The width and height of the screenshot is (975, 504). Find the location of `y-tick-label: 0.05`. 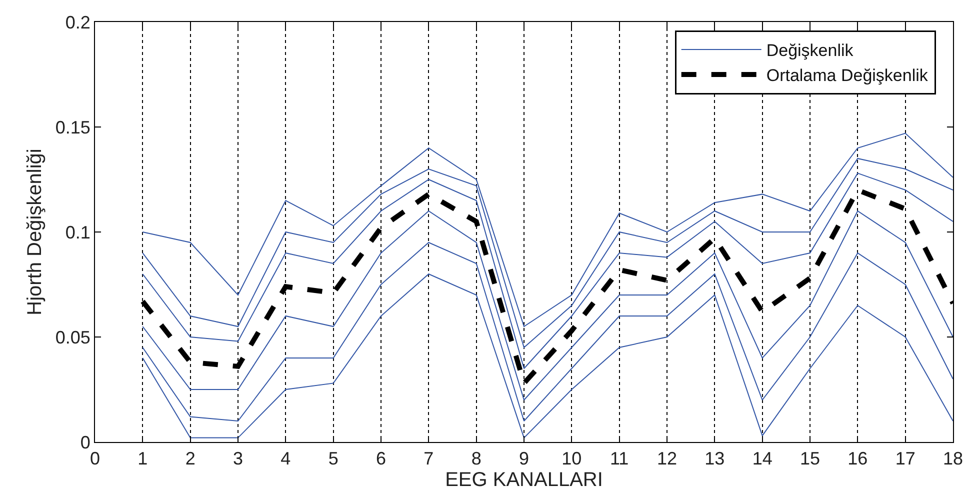

y-tick-label: 0.05 is located at coordinates (72, 337).